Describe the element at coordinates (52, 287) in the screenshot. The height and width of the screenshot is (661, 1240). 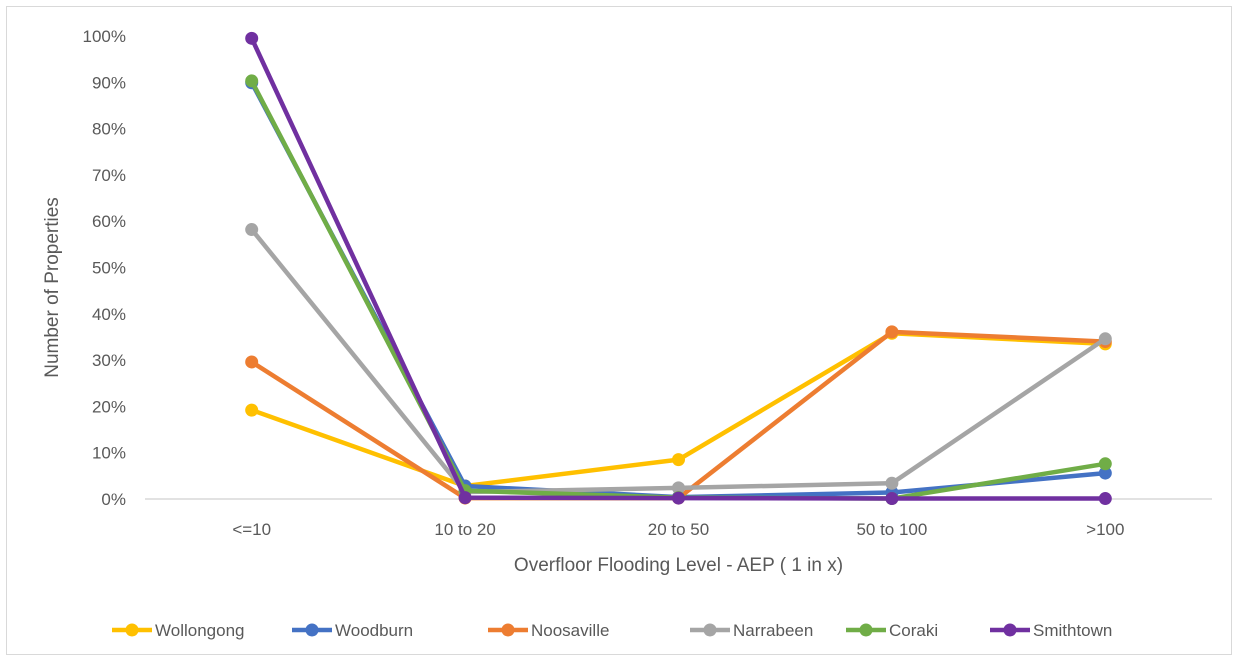
I see `y-axis-title: Number of Properties` at that location.